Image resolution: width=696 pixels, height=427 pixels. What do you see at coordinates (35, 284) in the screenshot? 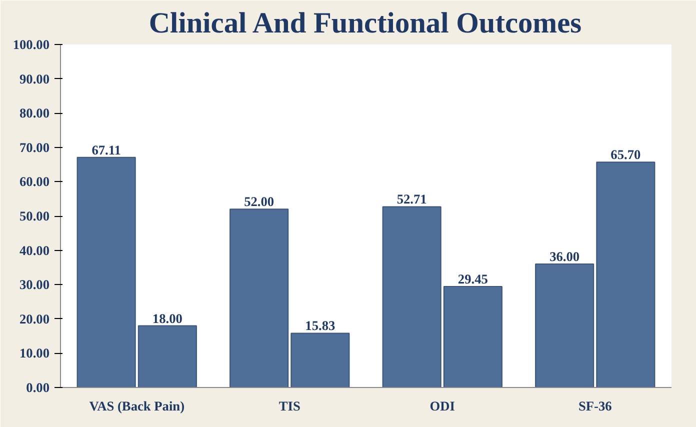
I see `y-tick-label: 30.00` at bounding box center [35, 284].